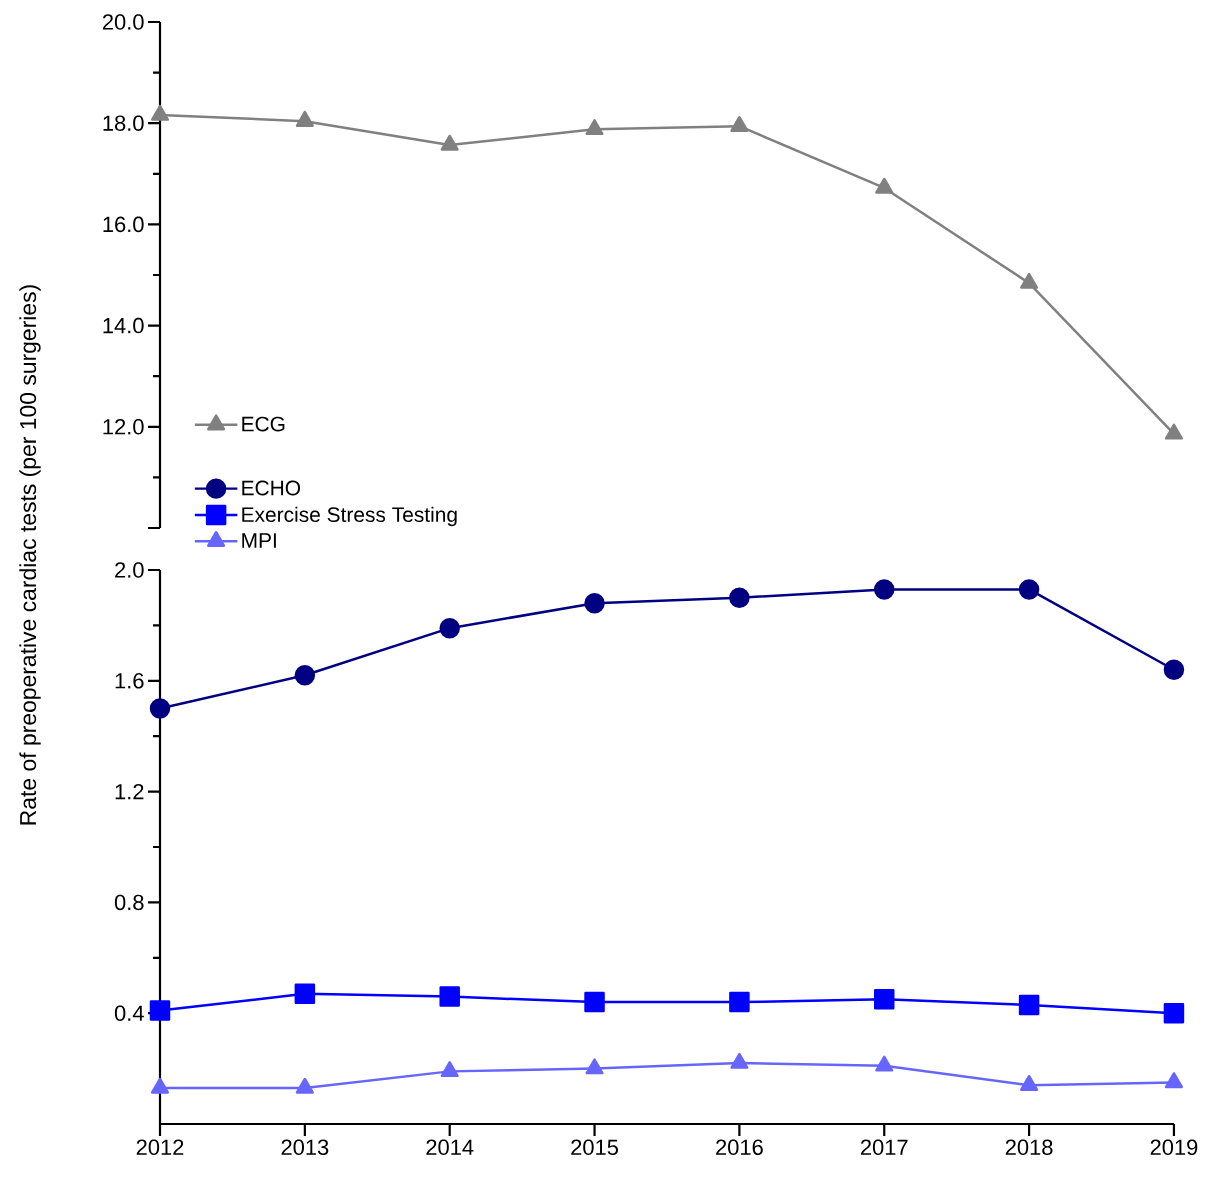  What do you see at coordinates (450, 1147) in the screenshot?
I see `x-tick-label: 2014` at bounding box center [450, 1147].